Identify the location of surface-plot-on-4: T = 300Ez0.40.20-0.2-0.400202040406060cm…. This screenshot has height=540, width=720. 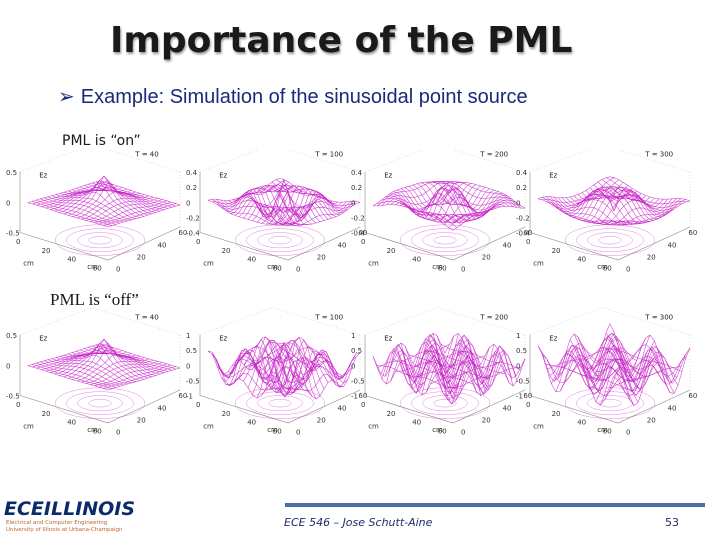
(606, 212).